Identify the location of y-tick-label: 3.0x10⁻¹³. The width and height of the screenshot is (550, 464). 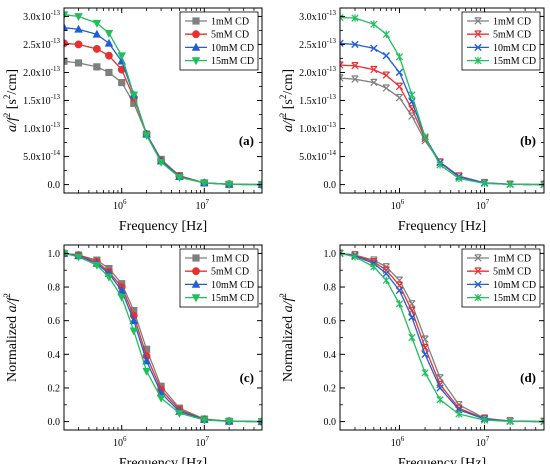
(317, 16).